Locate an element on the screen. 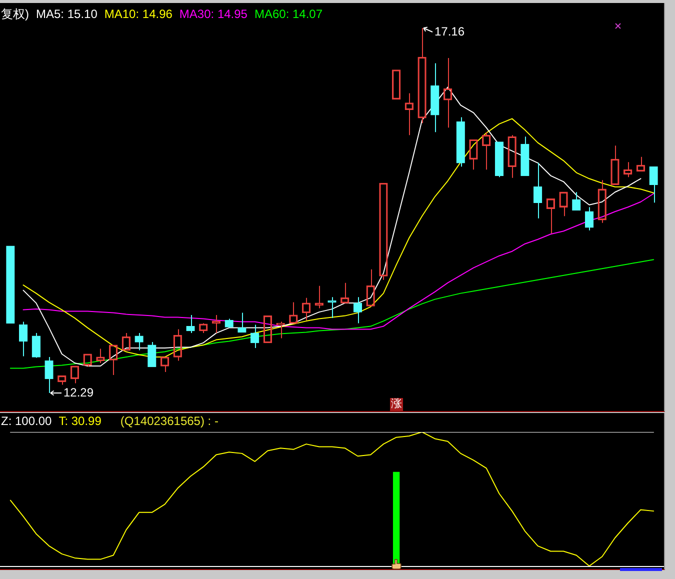 This screenshot has width=675, height=579. text: T: 30.99 is located at coordinates (80, 421).